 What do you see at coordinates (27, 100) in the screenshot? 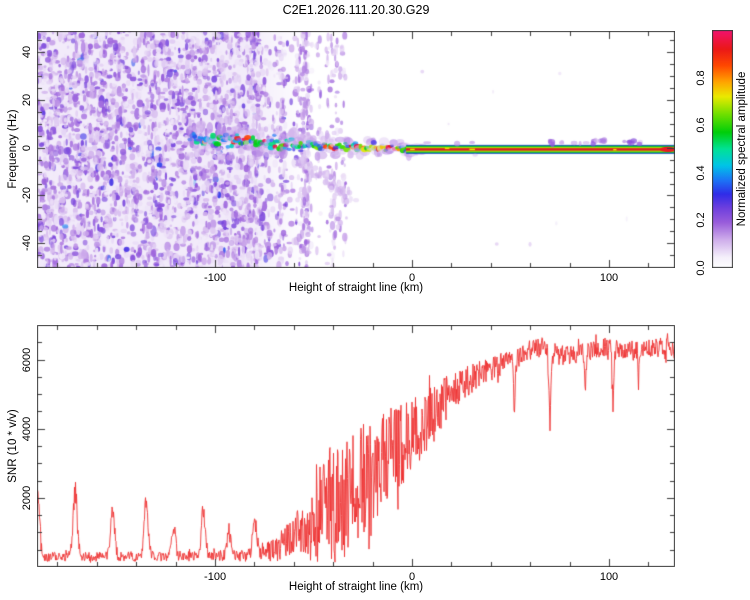
I see `frequency-tick-label: 20` at bounding box center [27, 100].